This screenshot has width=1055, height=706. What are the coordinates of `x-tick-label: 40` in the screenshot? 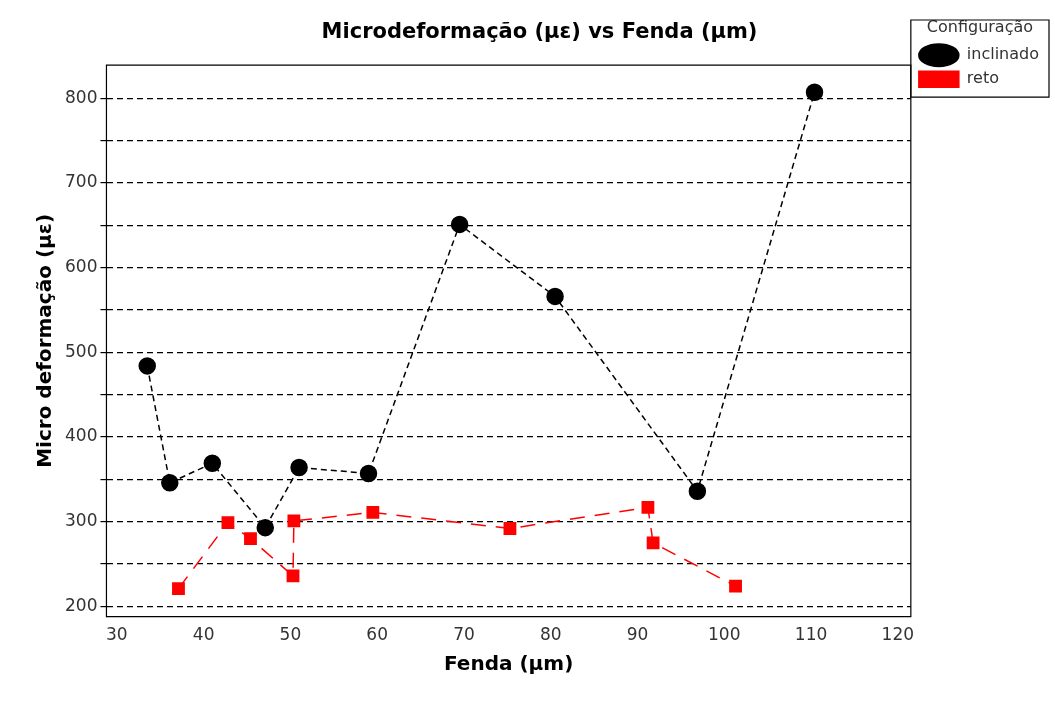 It's located at (203, 634).